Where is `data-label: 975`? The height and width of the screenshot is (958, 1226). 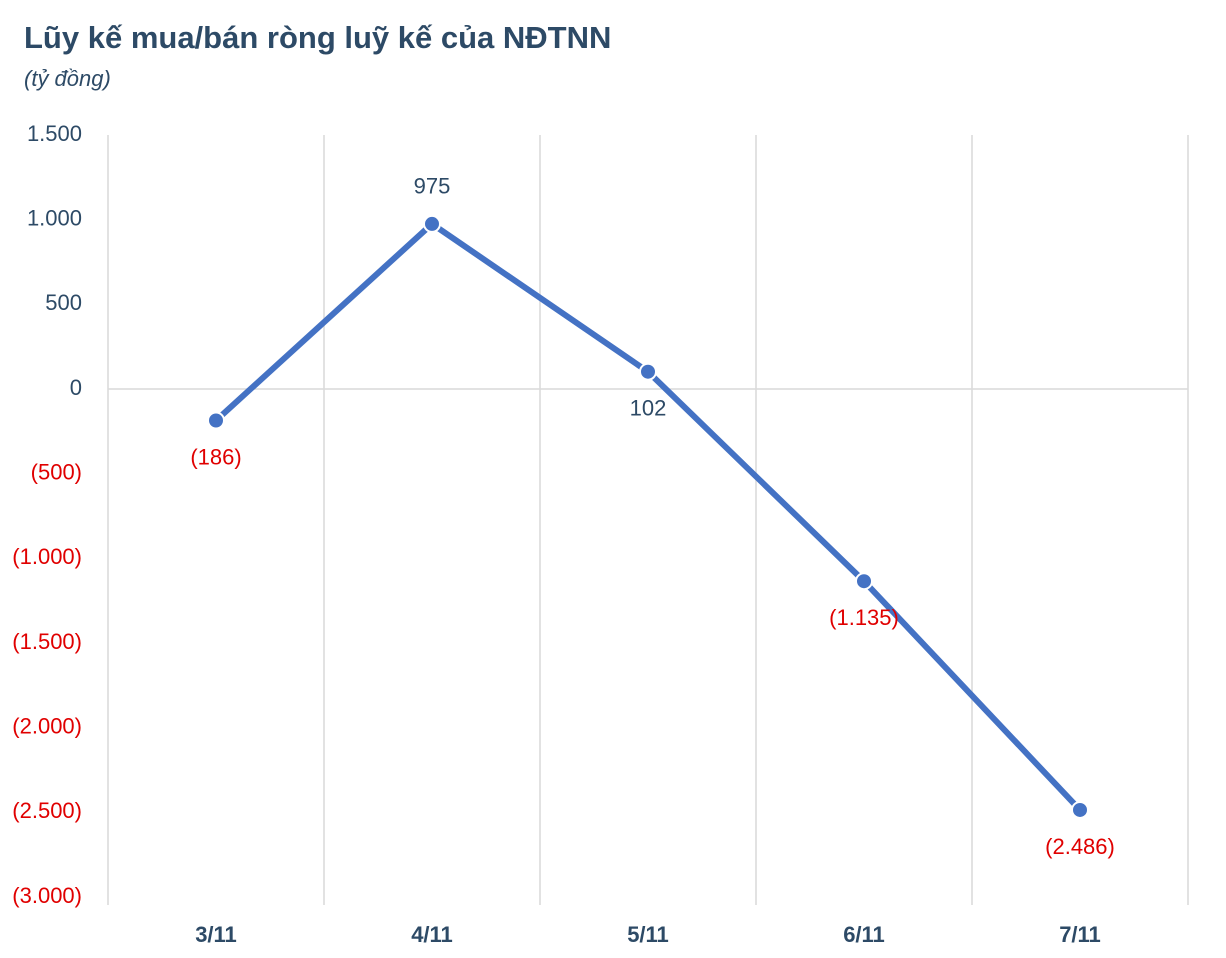 data-label: 975 is located at coordinates (432, 186).